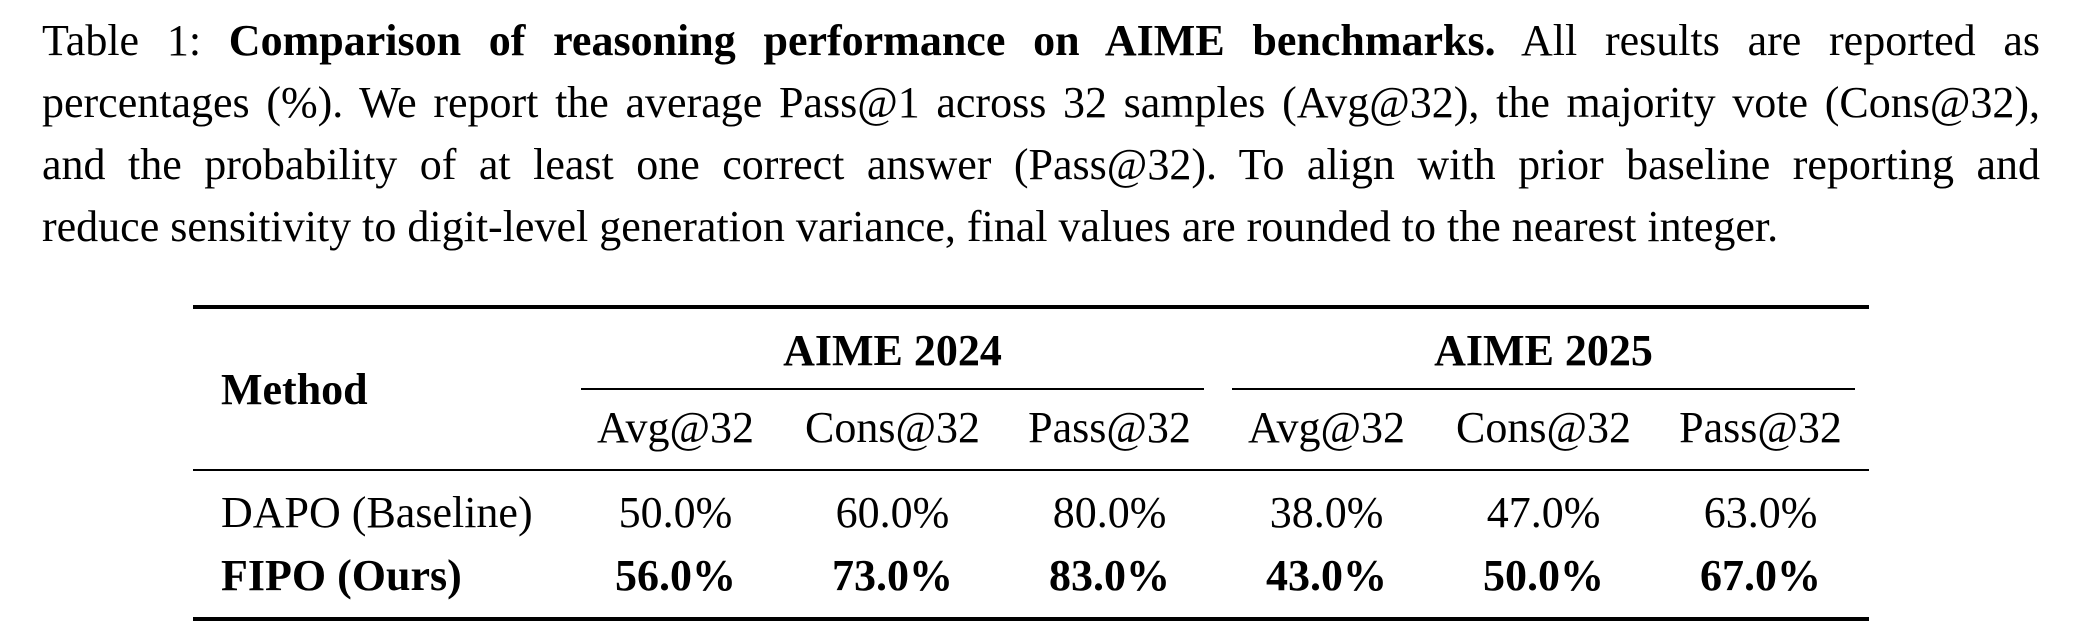  Describe the element at coordinates (1327, 427) in the screenshot. I see `subheader-2025-avg: Avg@32` at that location.